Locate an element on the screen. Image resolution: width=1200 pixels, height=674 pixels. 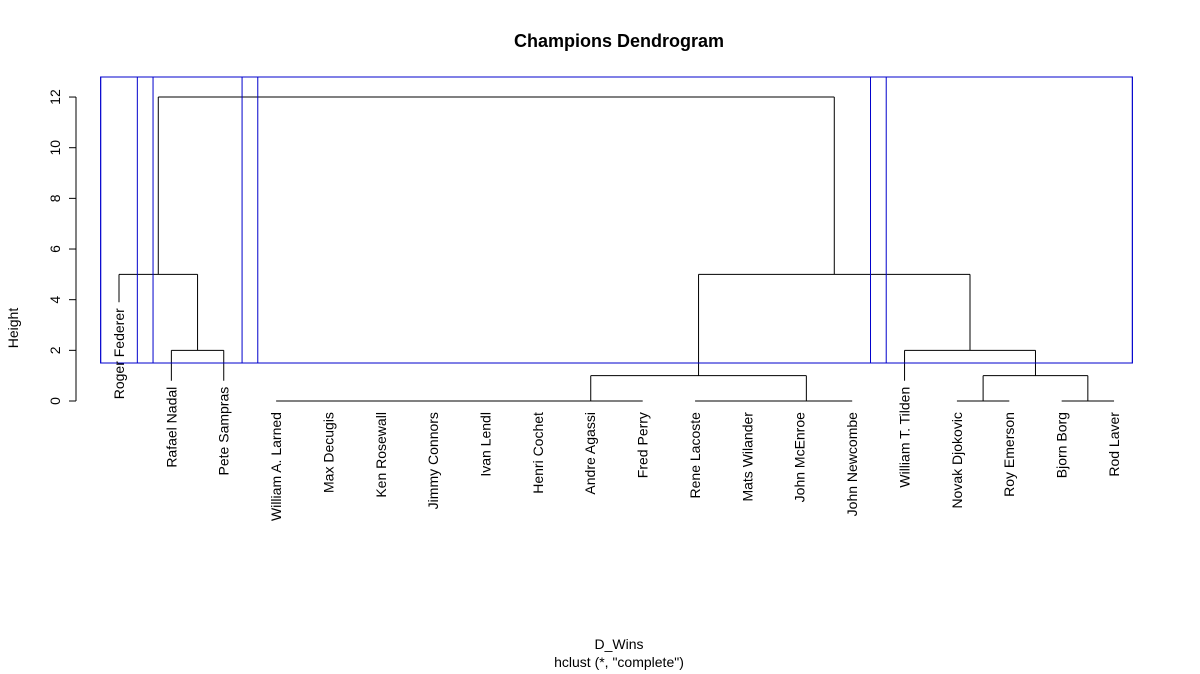
y-tick-label: 8 is located at coordinates (55, 198).